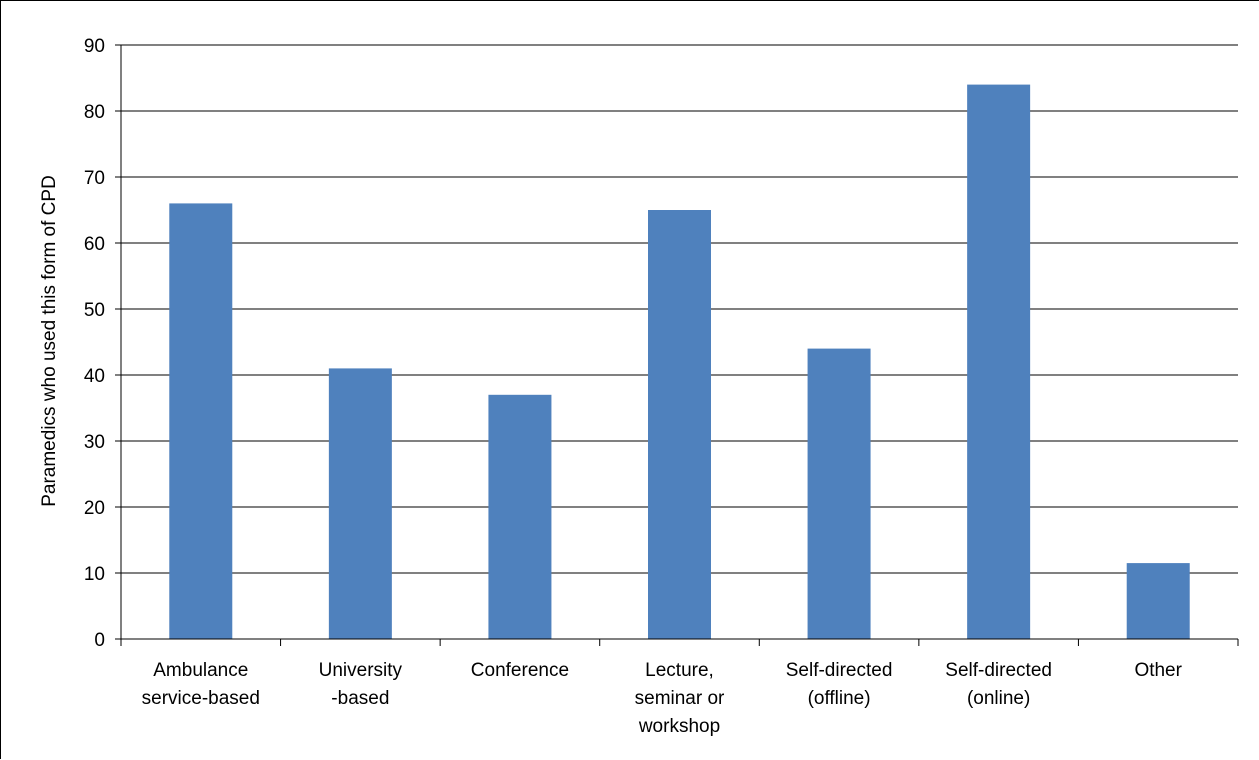 Image resolution: width=1259 pixels, height=760 pixels. What do you see at coordinates (998, 684) in the screenshot?
I see `x-tick-label: Self-directed (online)` at bounding box center [998, 684].